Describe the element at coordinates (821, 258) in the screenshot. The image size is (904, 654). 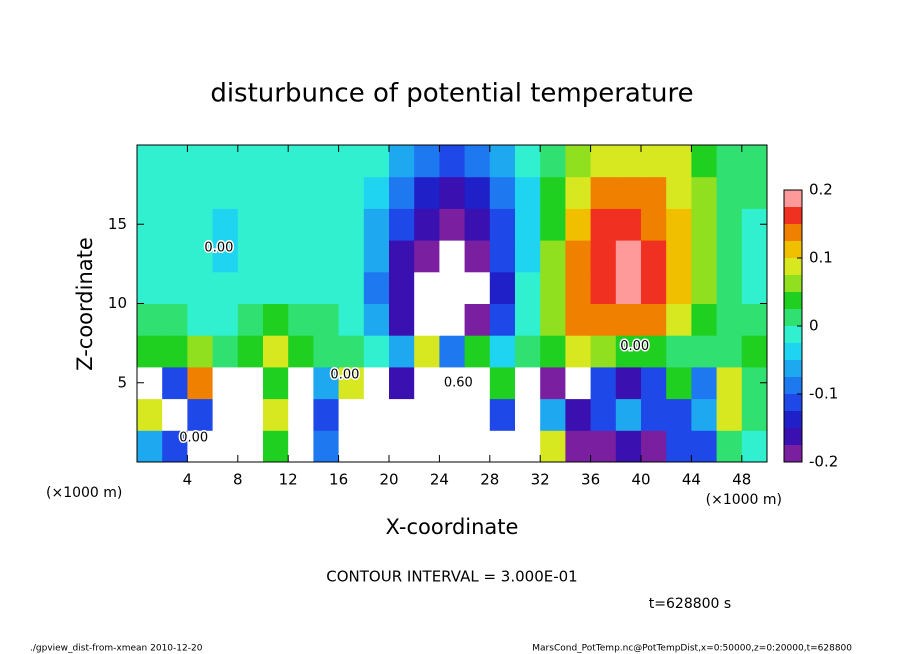
I see `colorbar-tick-label: 0.1` at that location.